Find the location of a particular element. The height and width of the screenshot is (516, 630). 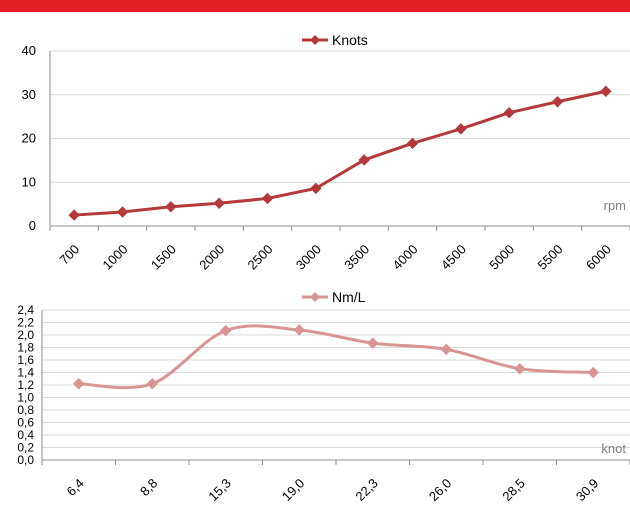

y-tick-label: 0,4 is located at coordinates (25, 435).